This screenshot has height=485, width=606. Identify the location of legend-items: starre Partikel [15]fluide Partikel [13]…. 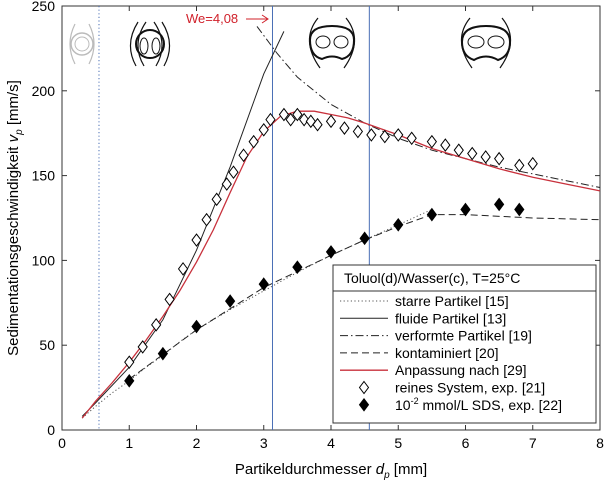
(451, 353).